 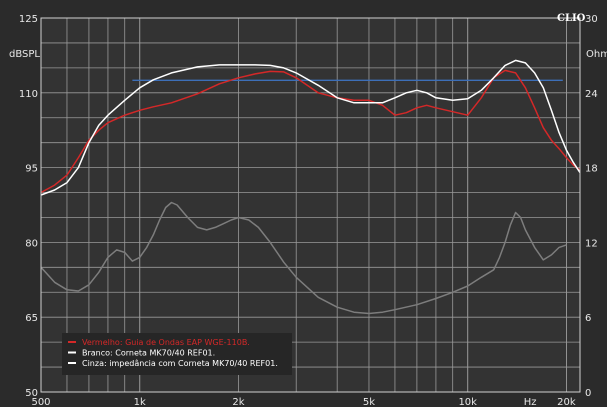 What do you see at coordinates (148, 353) in the screenshot?
I see `legend-entry: Branco: Corneta MK70/40 REF01.` at bounding box center [148, 353].